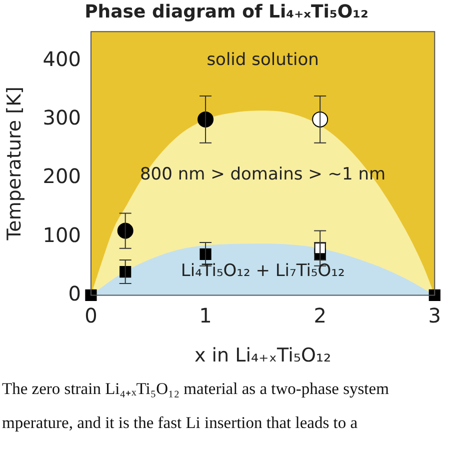  What do you see at coordinates (226, 11) in the screenshot?
I see `chart-title: Phase diagram of Li₄₊ₓTi₅O₁₂` at bounding box center [226, 11].